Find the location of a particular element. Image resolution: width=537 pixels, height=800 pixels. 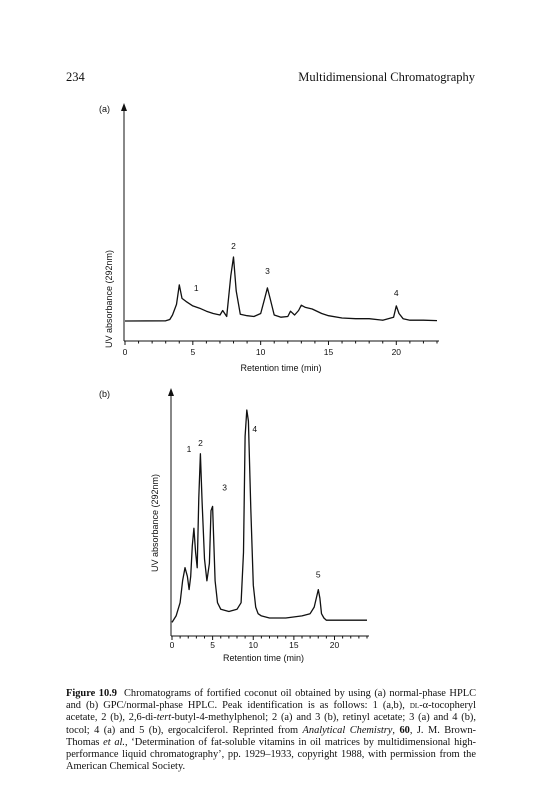

caption-tert: tert is located at coordinates (164, 718).